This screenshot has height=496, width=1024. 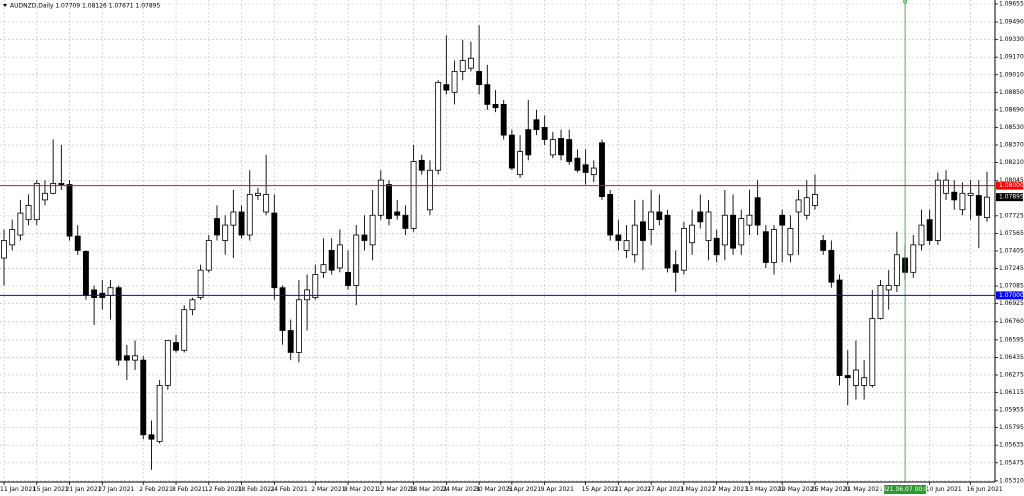 I want to click on y-tick-label: 1.07565, so click(x=1011, y=233).